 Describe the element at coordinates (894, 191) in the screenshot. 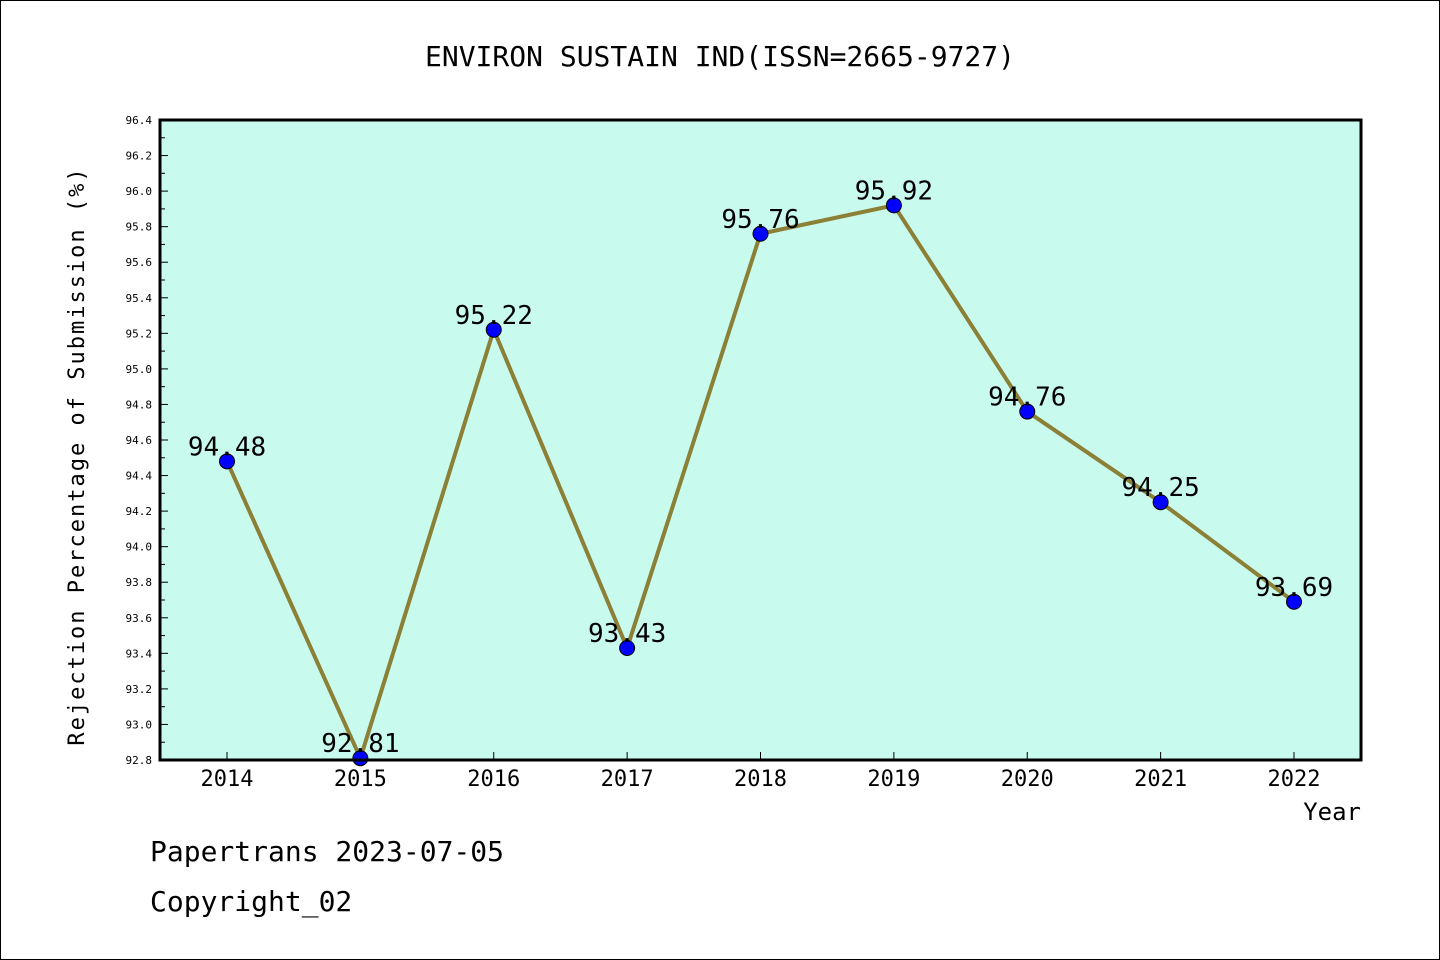

I see `data-label: 95.92` at that location.